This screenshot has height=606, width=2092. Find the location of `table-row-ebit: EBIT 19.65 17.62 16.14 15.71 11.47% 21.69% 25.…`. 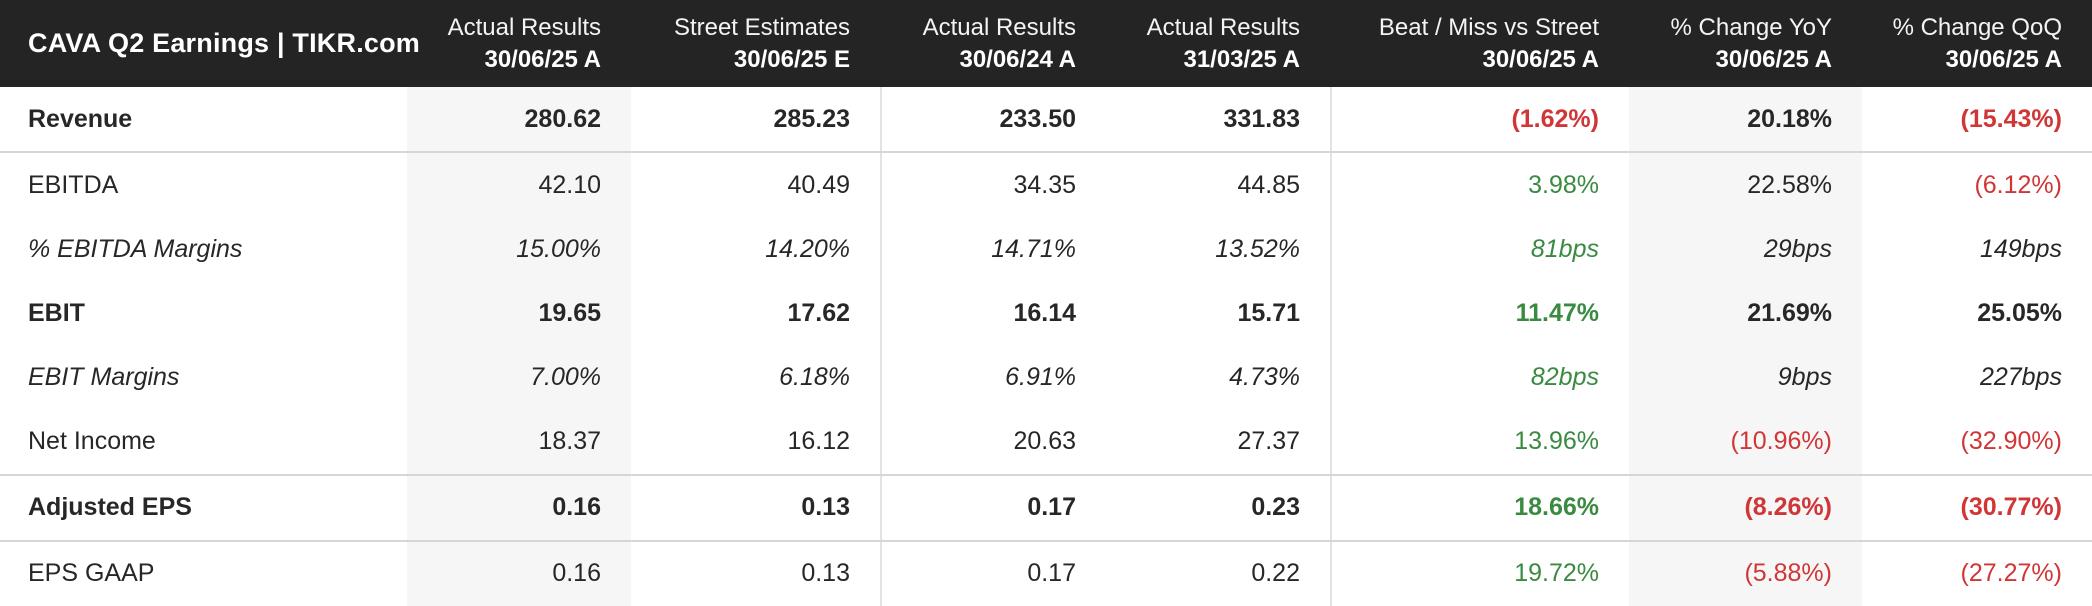

table-row-ebit: EBIT 19.65 17.62 16.14 15.71 11.47% 21.69% 25.… is located at coordinates (1046, 313).